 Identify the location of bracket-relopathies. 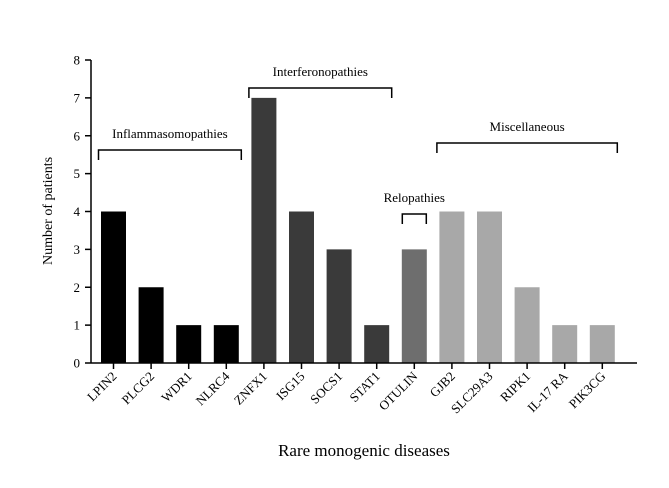
(414, 218).